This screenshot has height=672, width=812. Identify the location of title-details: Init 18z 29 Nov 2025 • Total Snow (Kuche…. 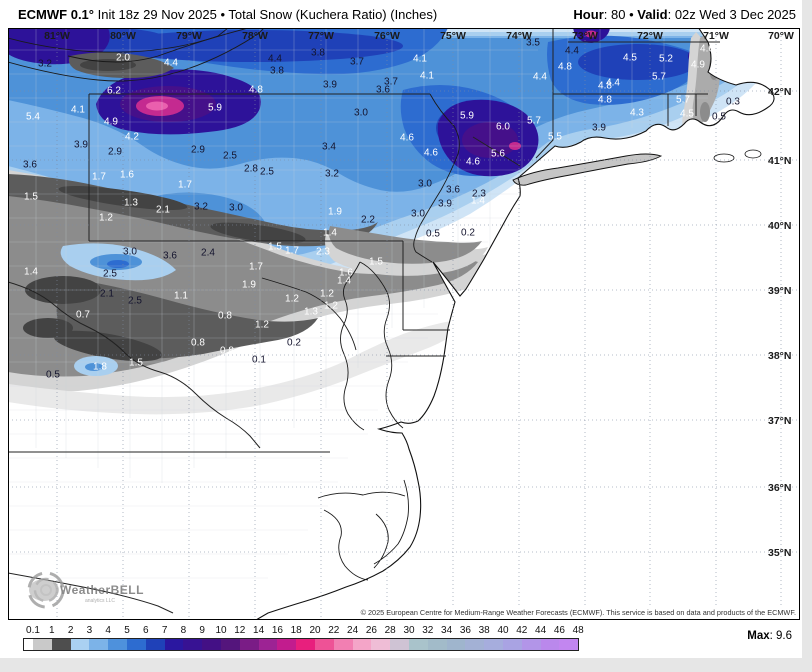
(265, 14).